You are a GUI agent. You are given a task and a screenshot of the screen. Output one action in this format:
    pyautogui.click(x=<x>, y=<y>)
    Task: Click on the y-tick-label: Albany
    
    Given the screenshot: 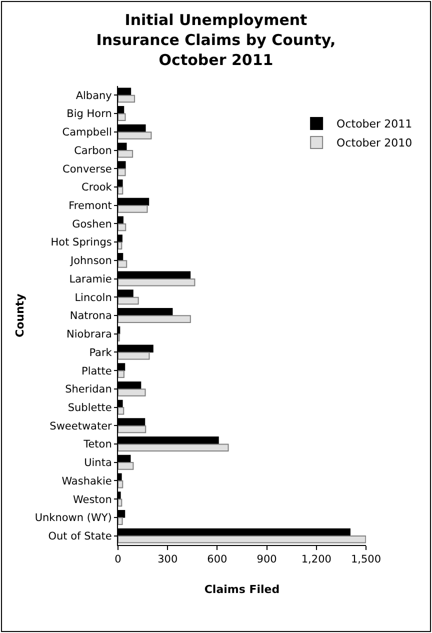 What is the action you would take?
    pyautogui.click(x=94, y=96)
    